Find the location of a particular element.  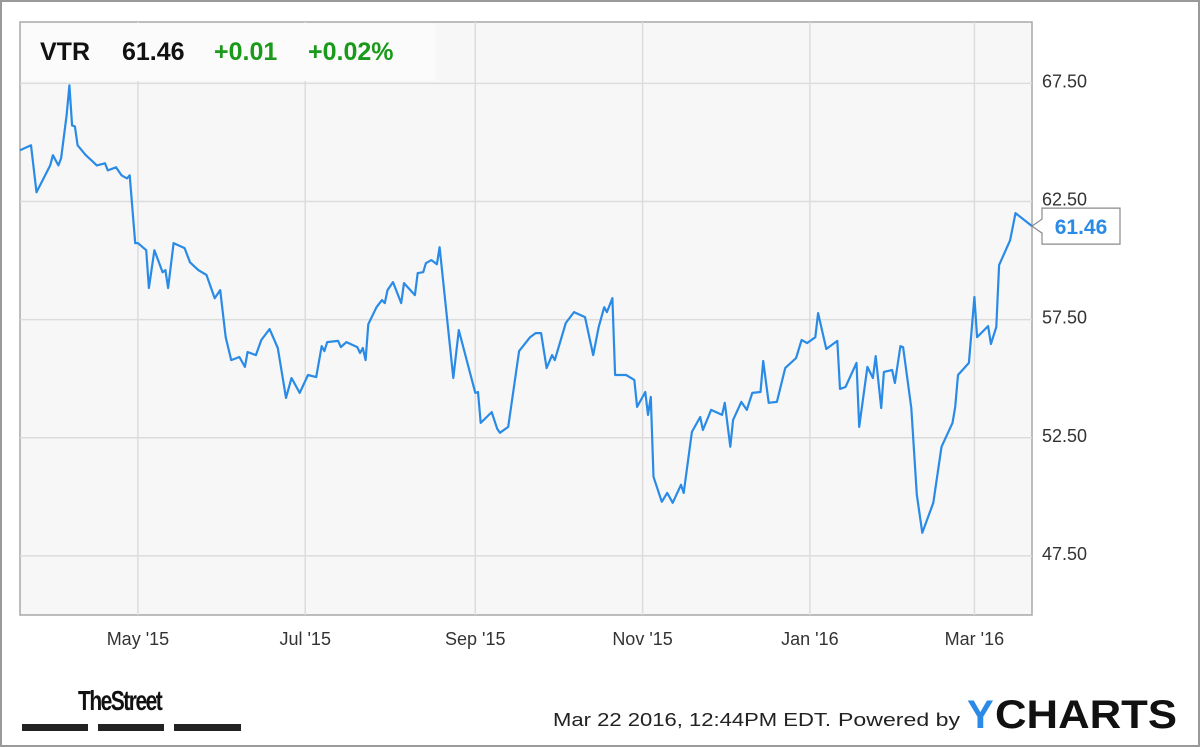

y-tick-label: 57.50 is located at coordinates (1064, 318).